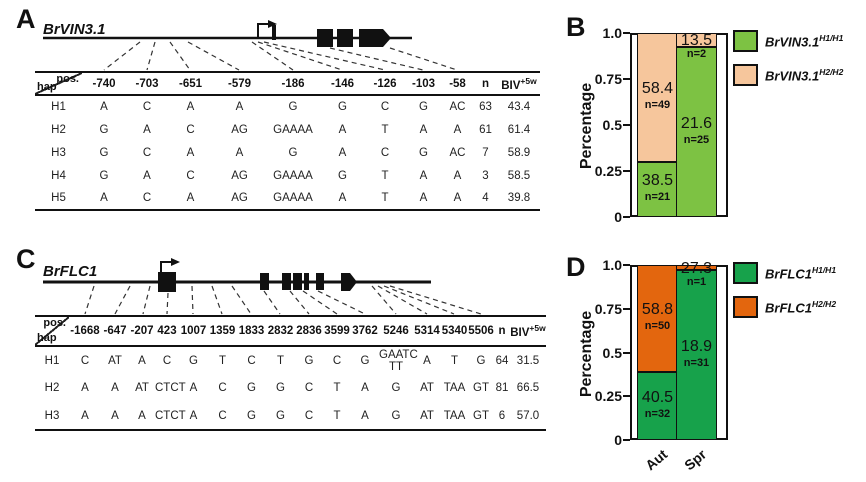 This screenshot has height=482, width=866. What do you see at coordinates (26, 19) in the screenshot?
I see `panel-a-letter: A` at bounding box center [26, 19].